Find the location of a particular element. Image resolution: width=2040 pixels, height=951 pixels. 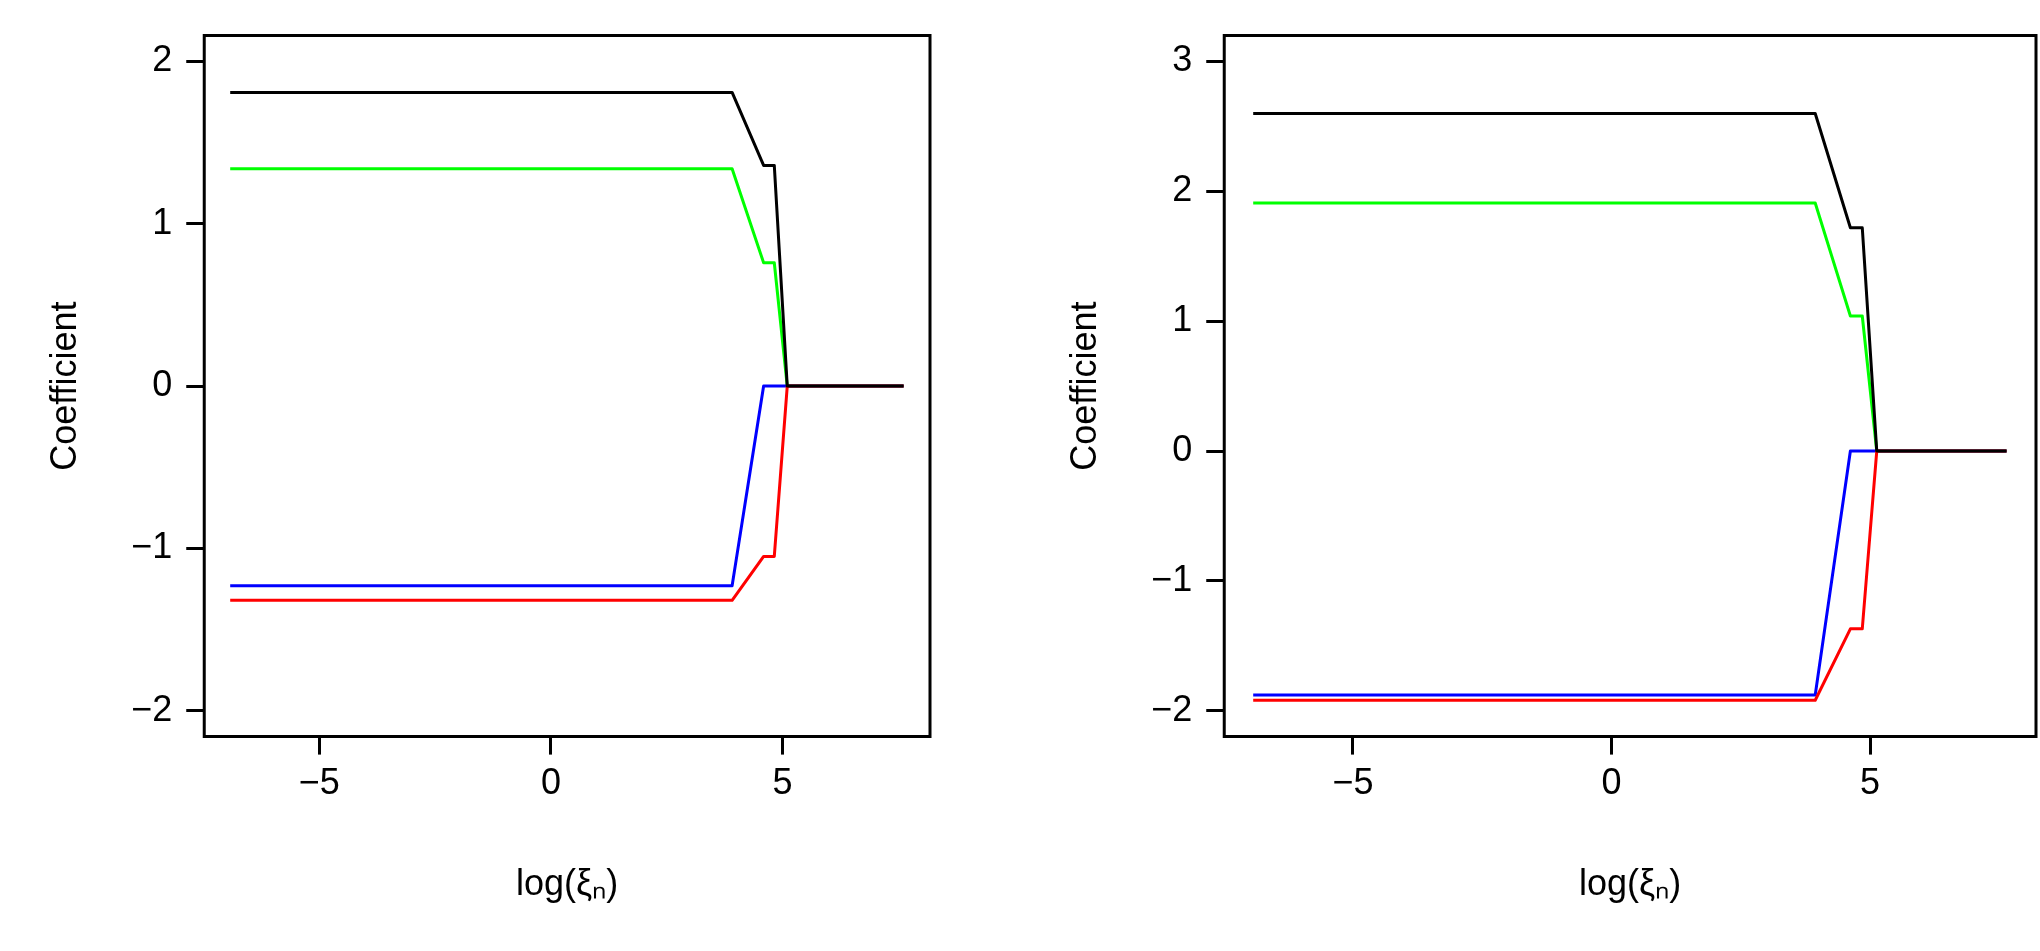

y-tick-label: 3 is located at coordinates (1182, 59).